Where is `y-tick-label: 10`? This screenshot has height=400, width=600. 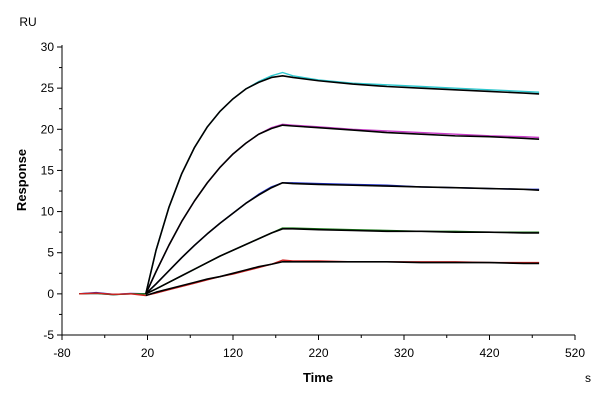 y-tick-label: 10 is located at coordinates (48, 212).